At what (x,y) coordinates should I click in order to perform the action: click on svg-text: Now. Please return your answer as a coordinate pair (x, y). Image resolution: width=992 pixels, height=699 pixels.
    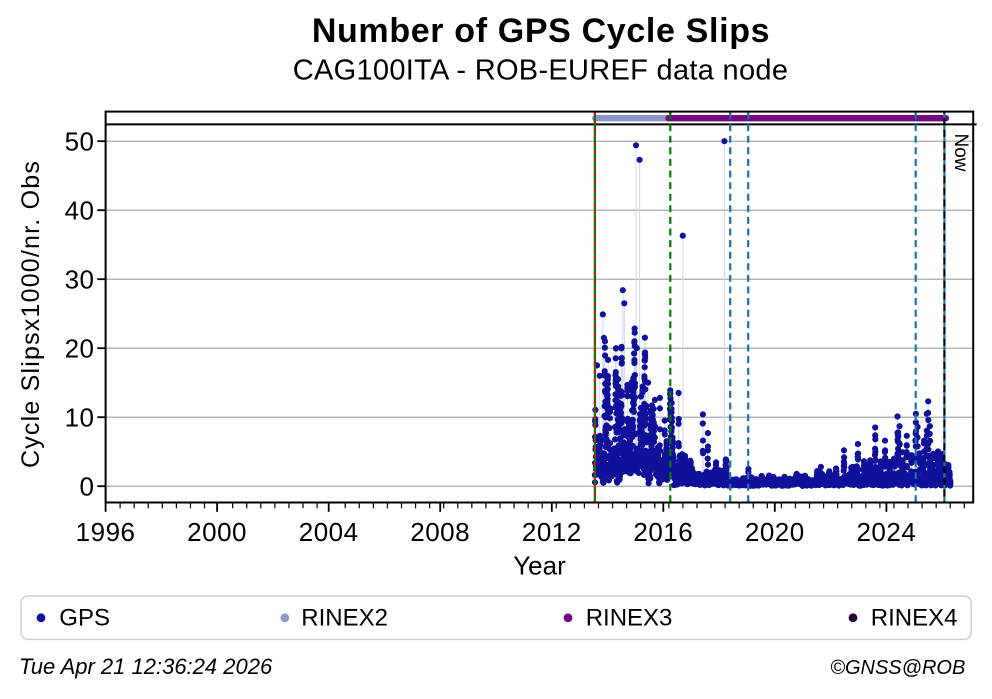
    Looking at the image, I should click on (960, 153).